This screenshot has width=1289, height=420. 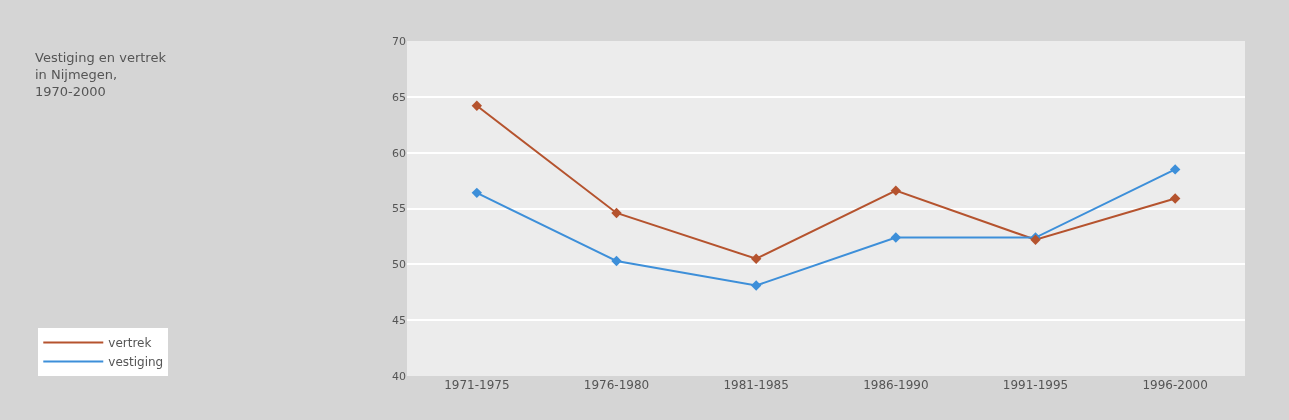 I want to click on y-tick-label: 60, so click(x=399, y=153).